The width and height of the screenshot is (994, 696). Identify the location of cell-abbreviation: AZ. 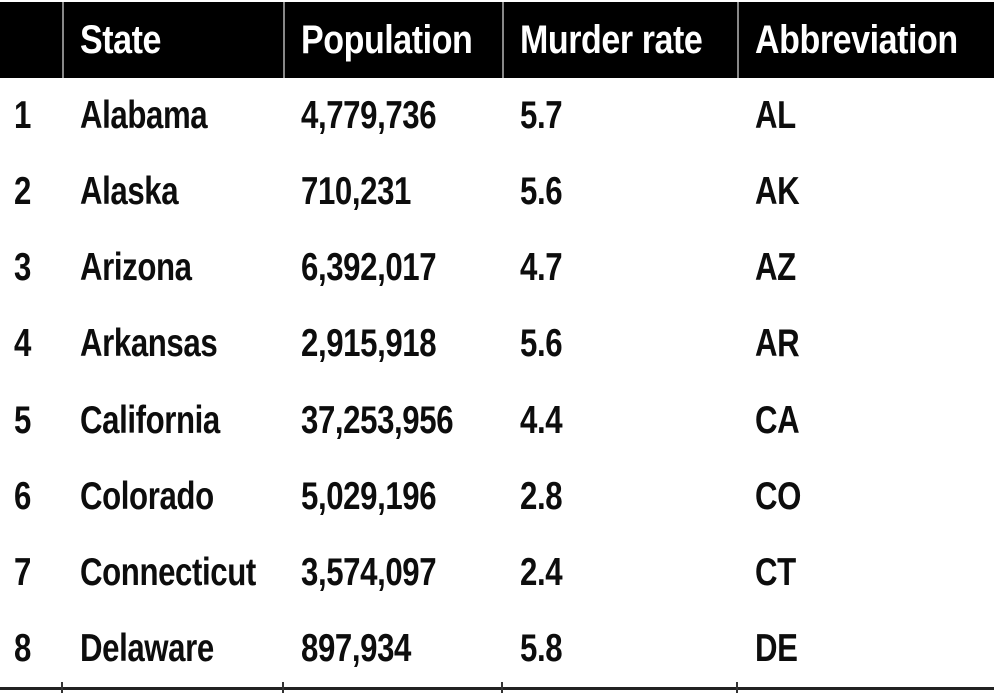
(865, 268).